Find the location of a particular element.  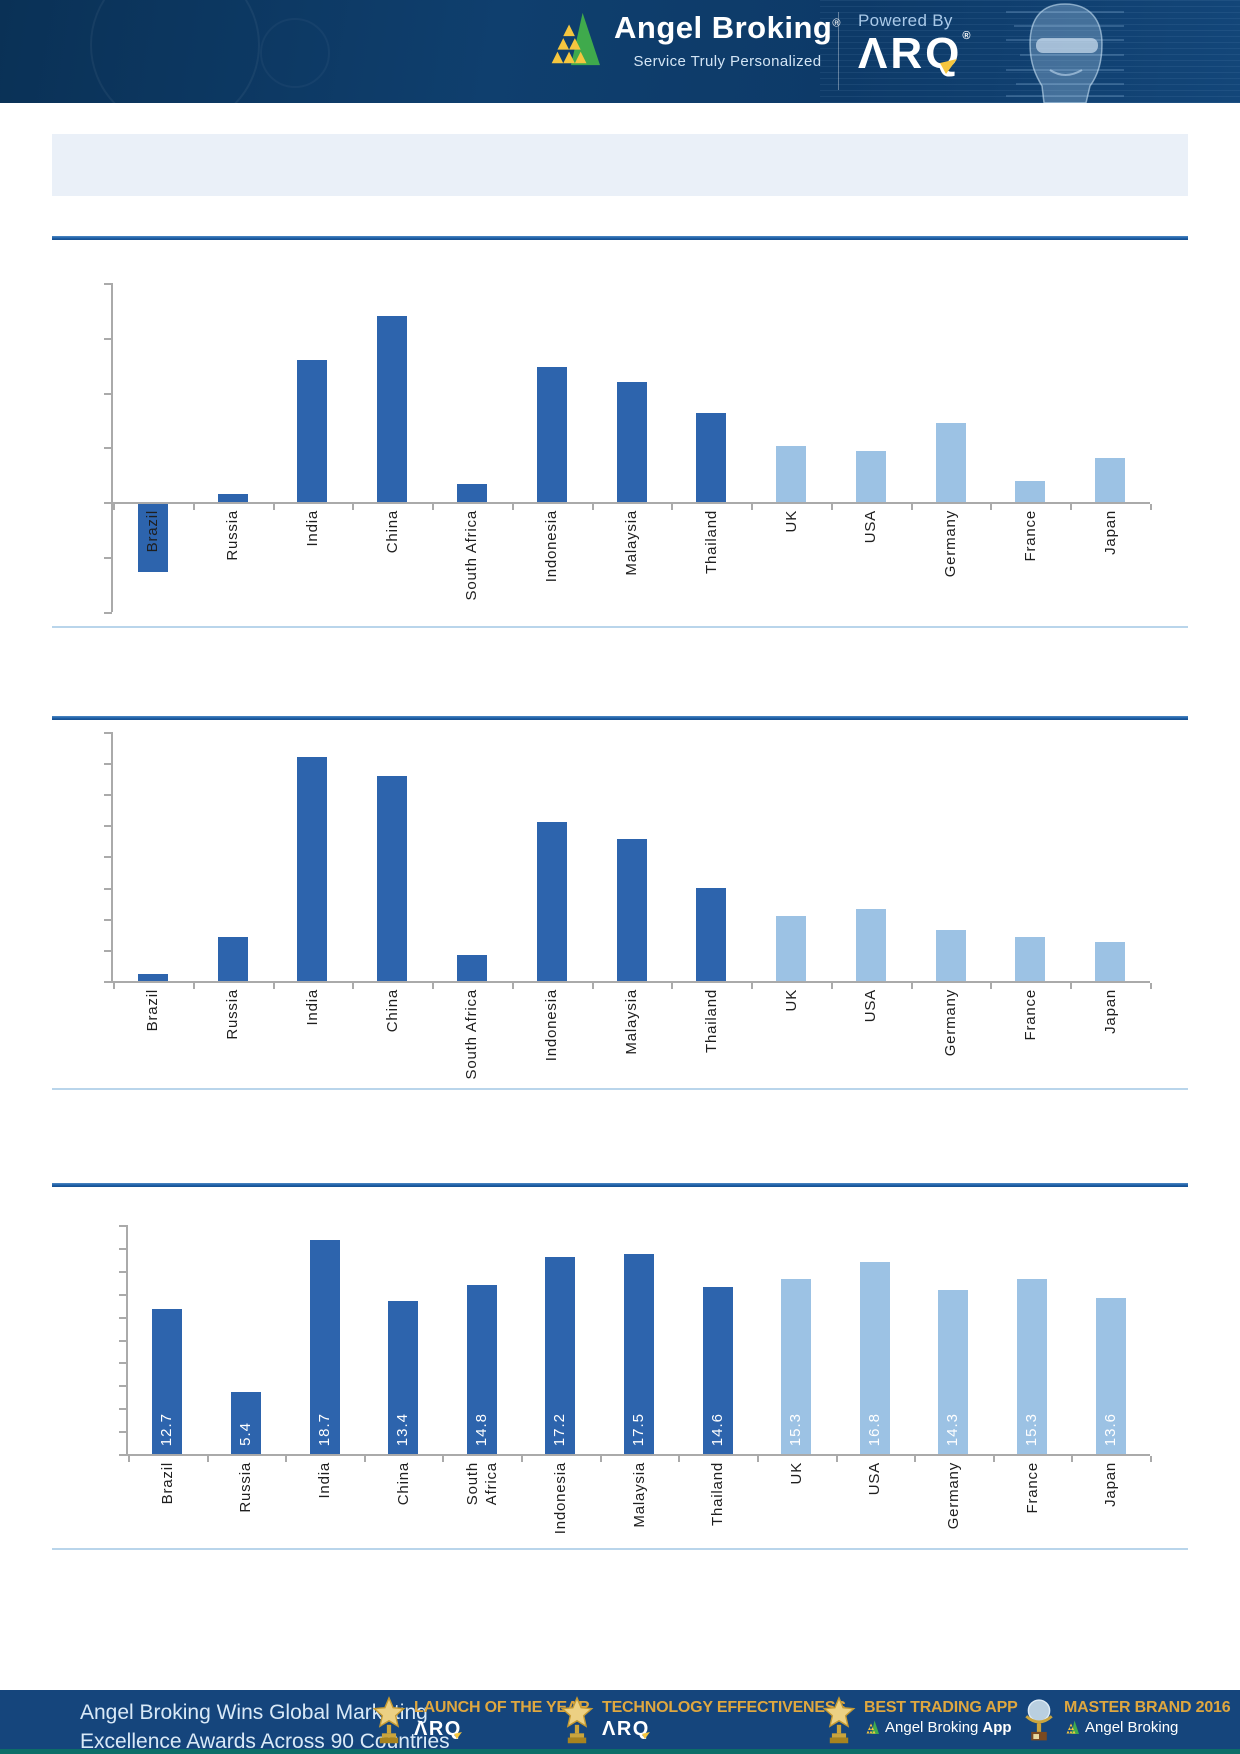

bar-india is located at coordinates (312, 869).